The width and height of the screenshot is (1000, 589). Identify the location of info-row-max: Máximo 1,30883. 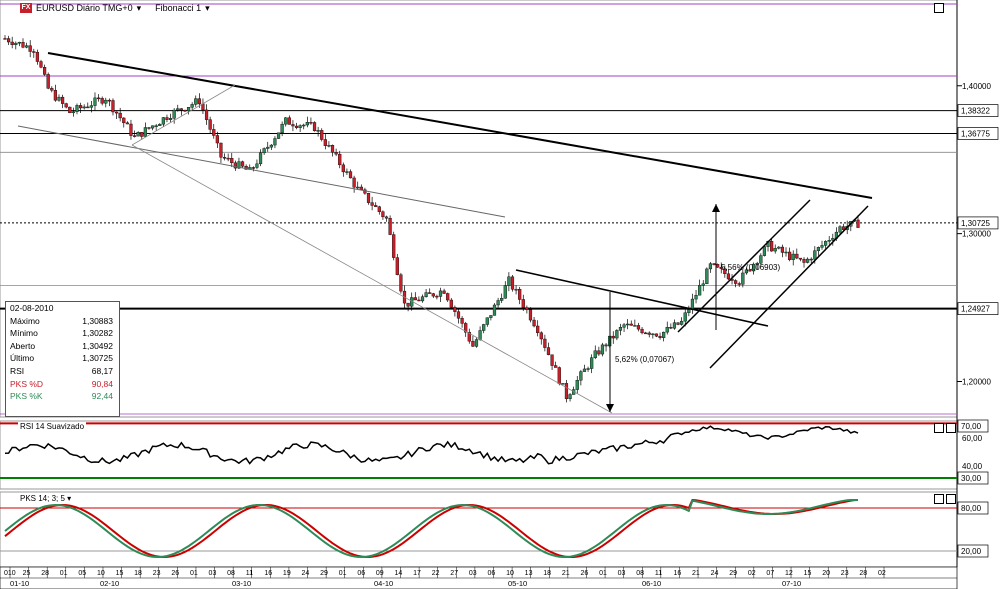
(62, 321).